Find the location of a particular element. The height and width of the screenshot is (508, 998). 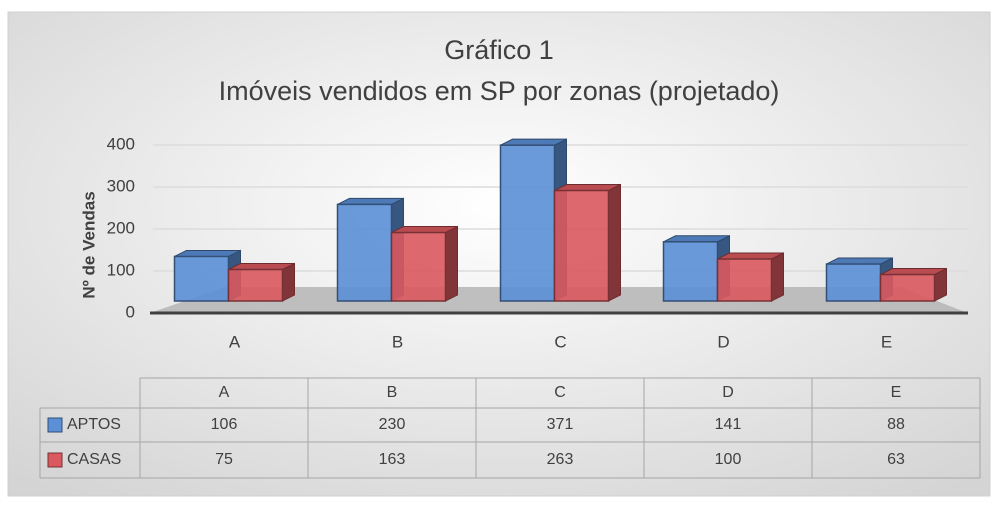

table-header: A is located at coordinates (224, 392).